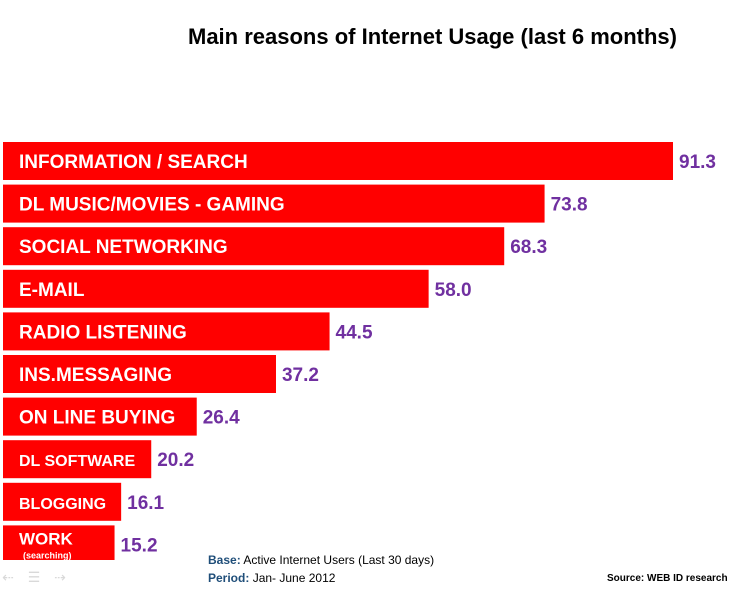  What do you see at coordinates (47, 555) in the screenshot?
I see `bar-category-sublabel: (searching)` at bounding box center [47, 555].